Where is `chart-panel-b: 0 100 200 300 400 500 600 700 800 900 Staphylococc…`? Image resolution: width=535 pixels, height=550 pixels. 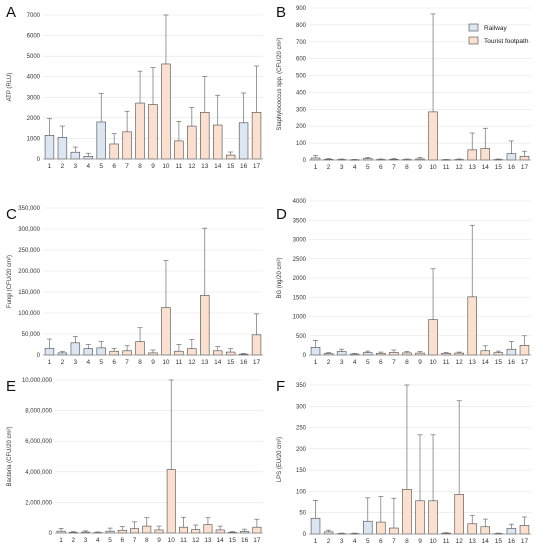 chart-panel-b: 0 100 200 300 400 500 600 700 800 900 Staphylococc… is located at coordinates (404, 88).